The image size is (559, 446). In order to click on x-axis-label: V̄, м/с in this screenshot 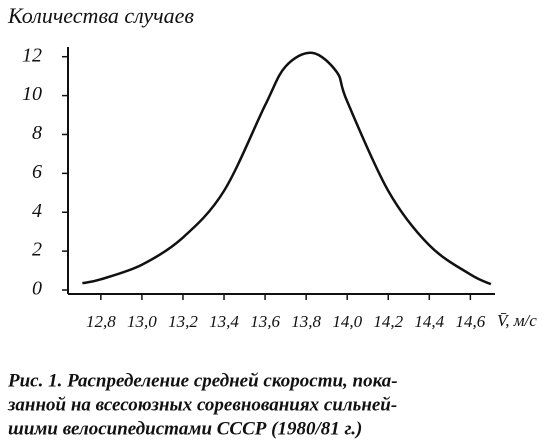, I will do `click(517, 320)`.